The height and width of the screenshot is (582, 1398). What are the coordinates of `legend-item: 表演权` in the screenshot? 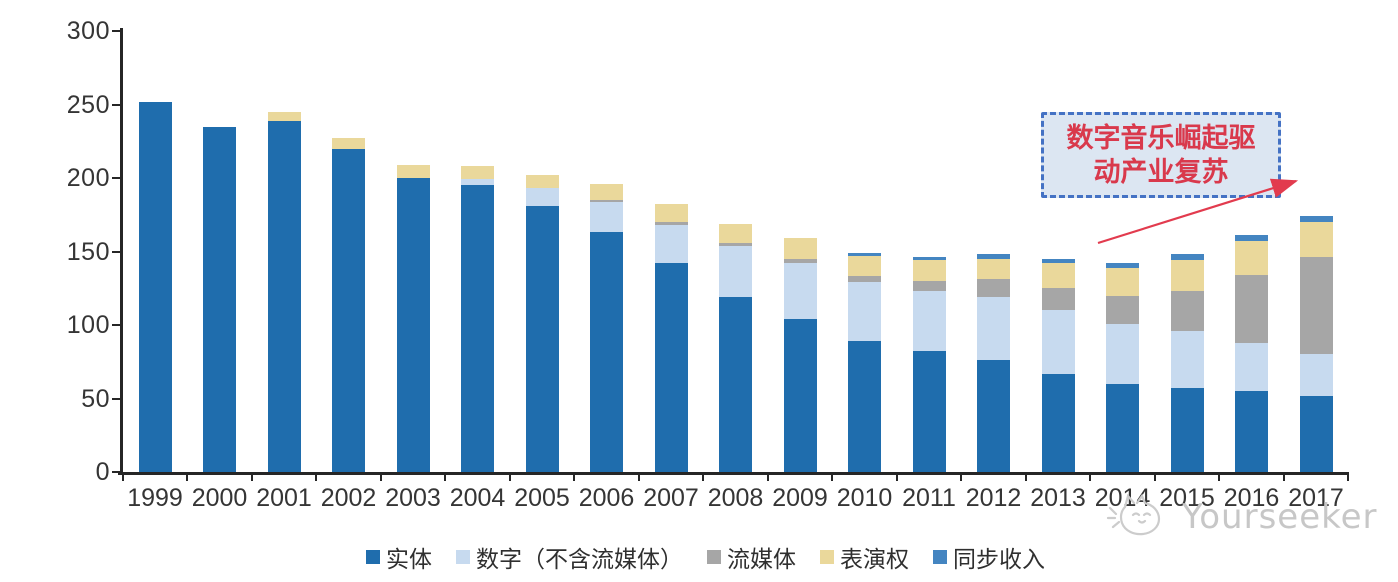 It's located at (864, 557).